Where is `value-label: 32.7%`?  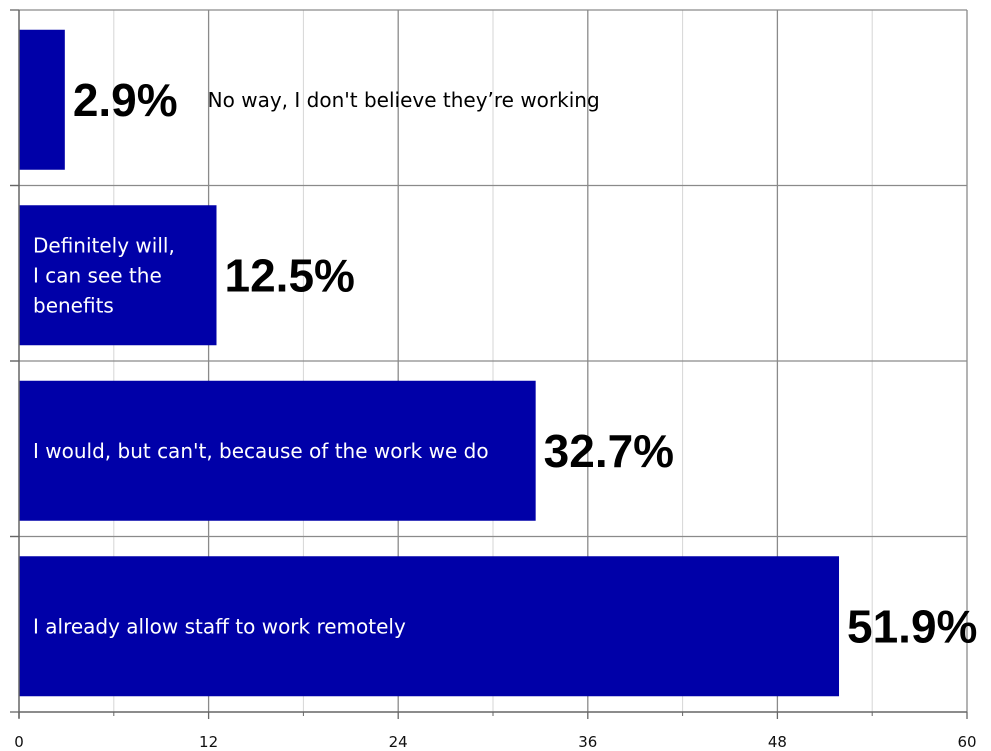
value-label: 32.7% is located at coordinates (609, 451).